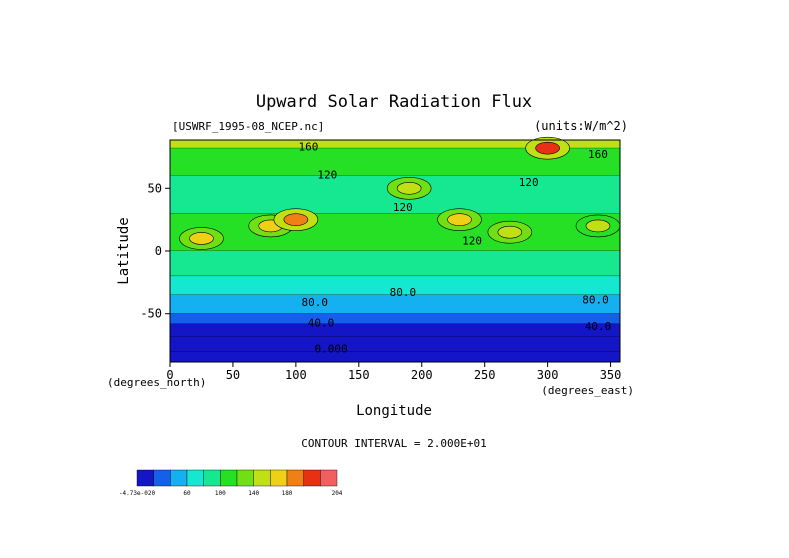 The image size is (789, 558). Describe the element at coordinates (394, 102) in the screenshot. I see `chart-title: Upward Solar Radiation Flux` at that location.